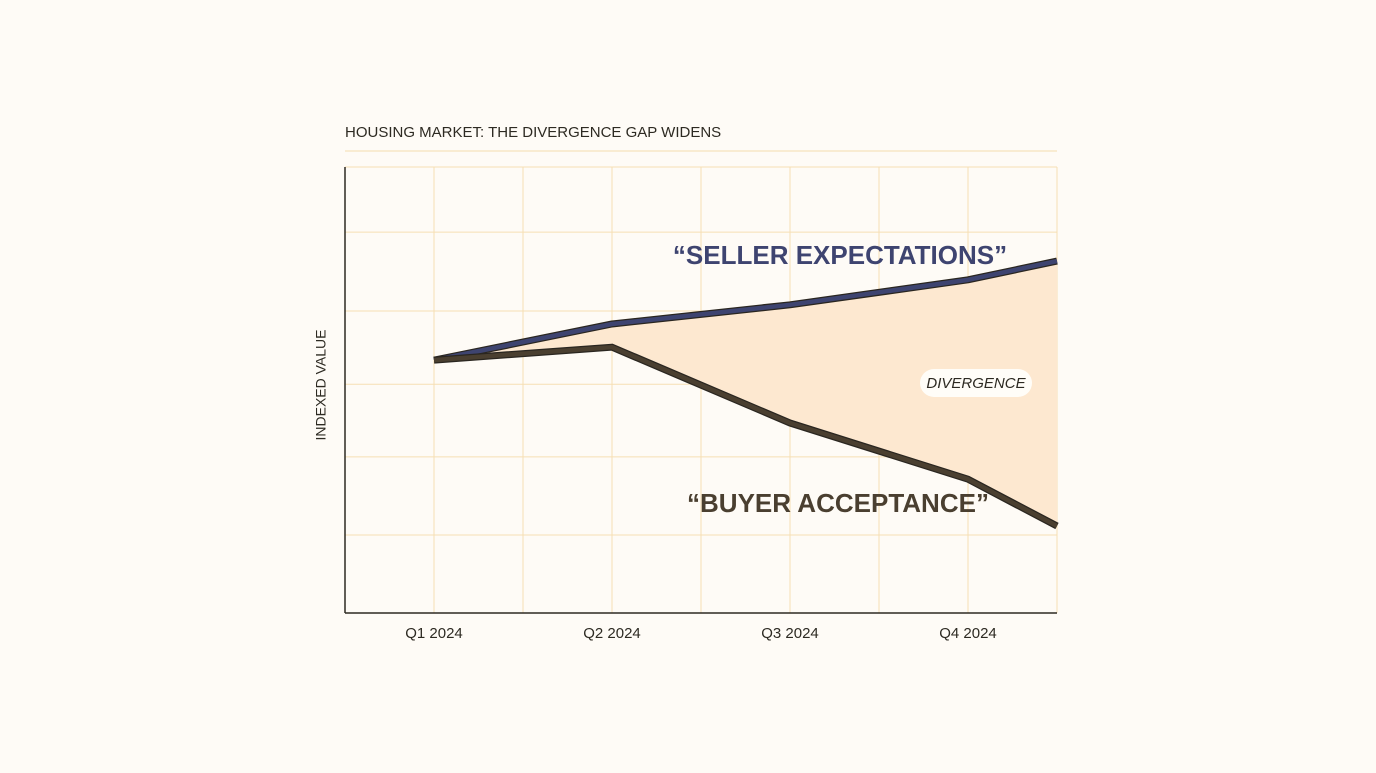 The width and height of the screenshot is (1376, 773). What do you see at coordinates (840, 255) in the screenshot?
I see `series-label: “SELLER EXPECTATIONS”` at bounding box center [840, 255].